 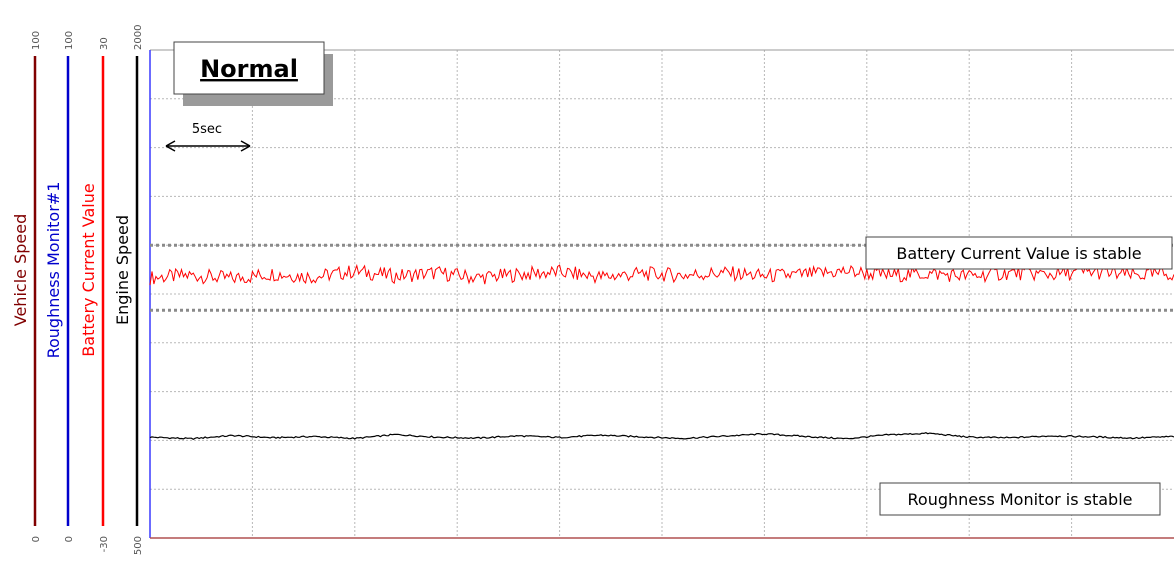 I want to click on title-box, so click(x=249, y=68).